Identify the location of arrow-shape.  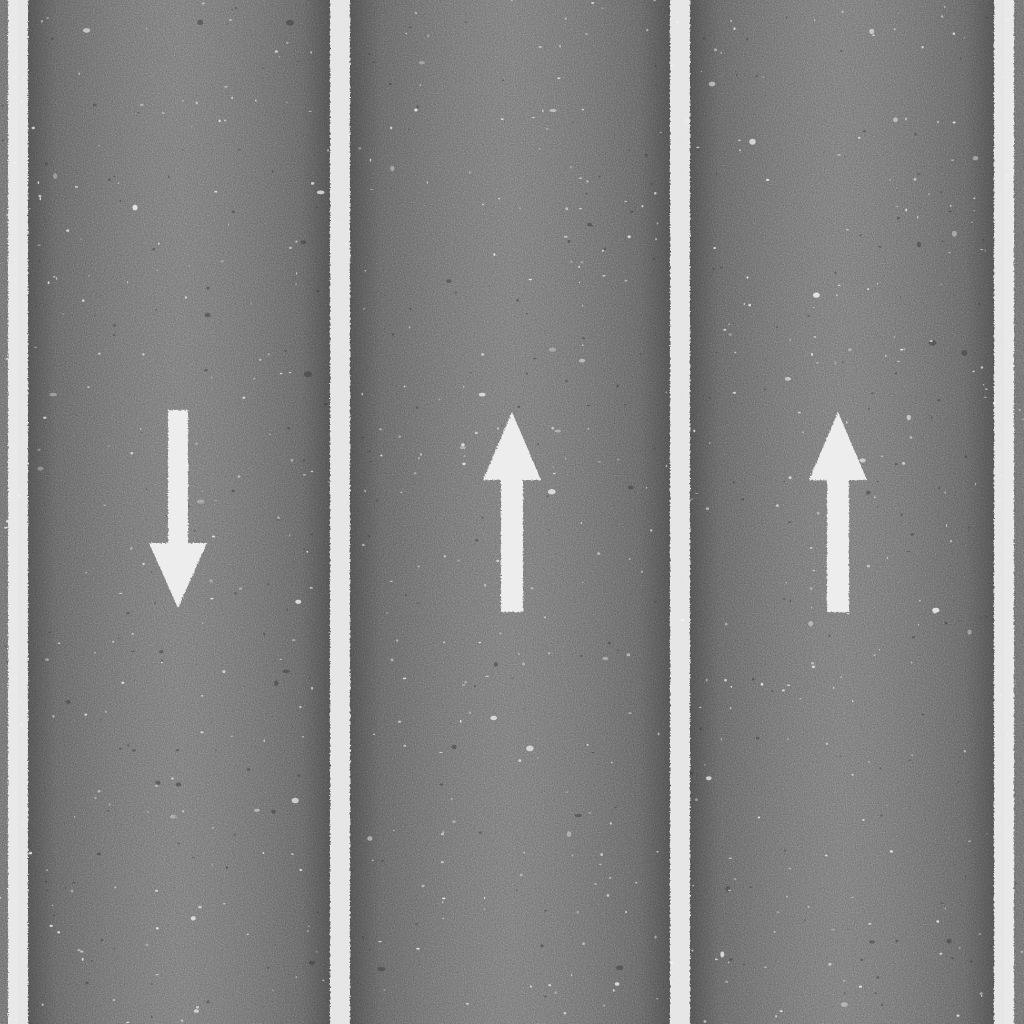
(512, 512).